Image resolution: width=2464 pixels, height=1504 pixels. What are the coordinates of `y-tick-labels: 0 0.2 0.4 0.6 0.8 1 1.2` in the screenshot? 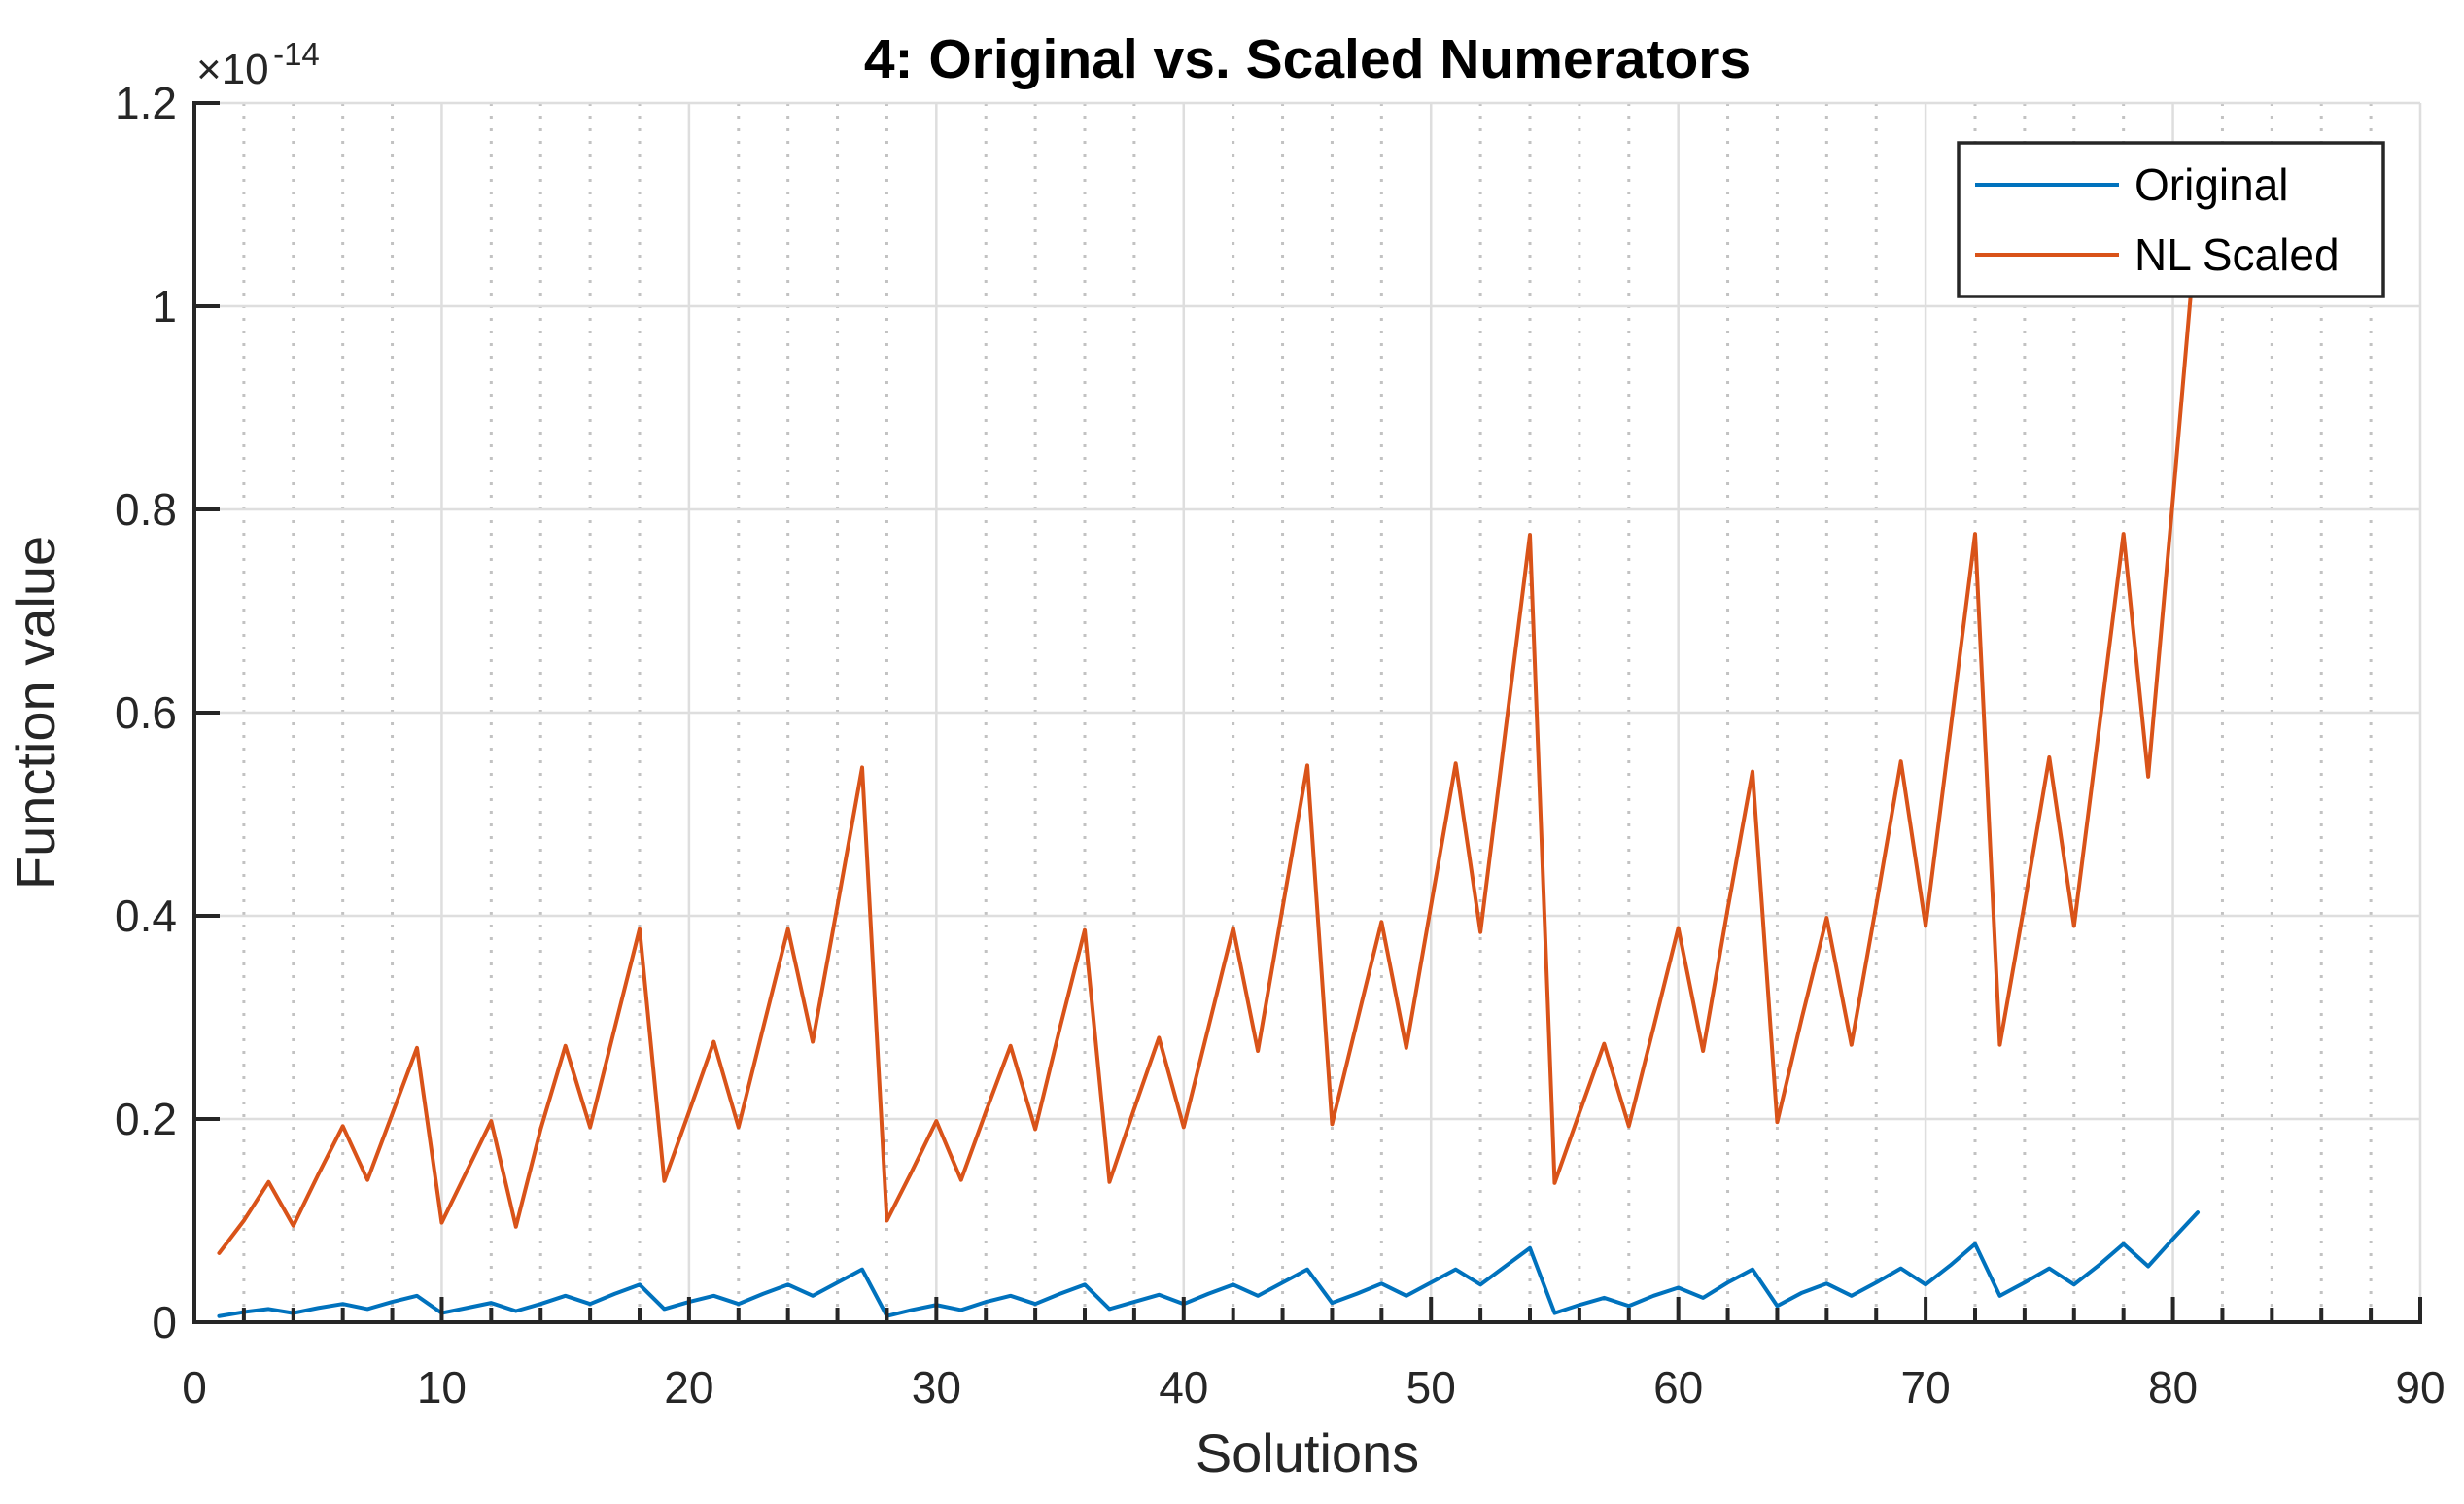 It's located at (146, 712).